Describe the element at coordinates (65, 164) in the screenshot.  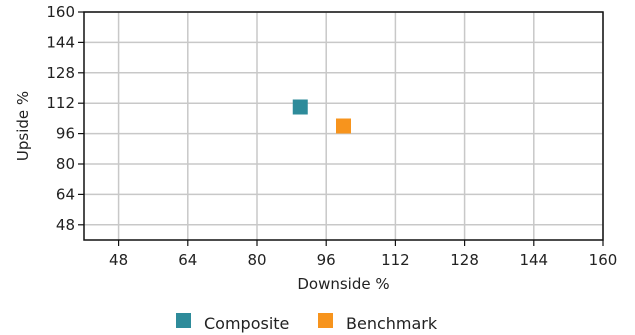
I see `y-tick-label: 80` at that location.